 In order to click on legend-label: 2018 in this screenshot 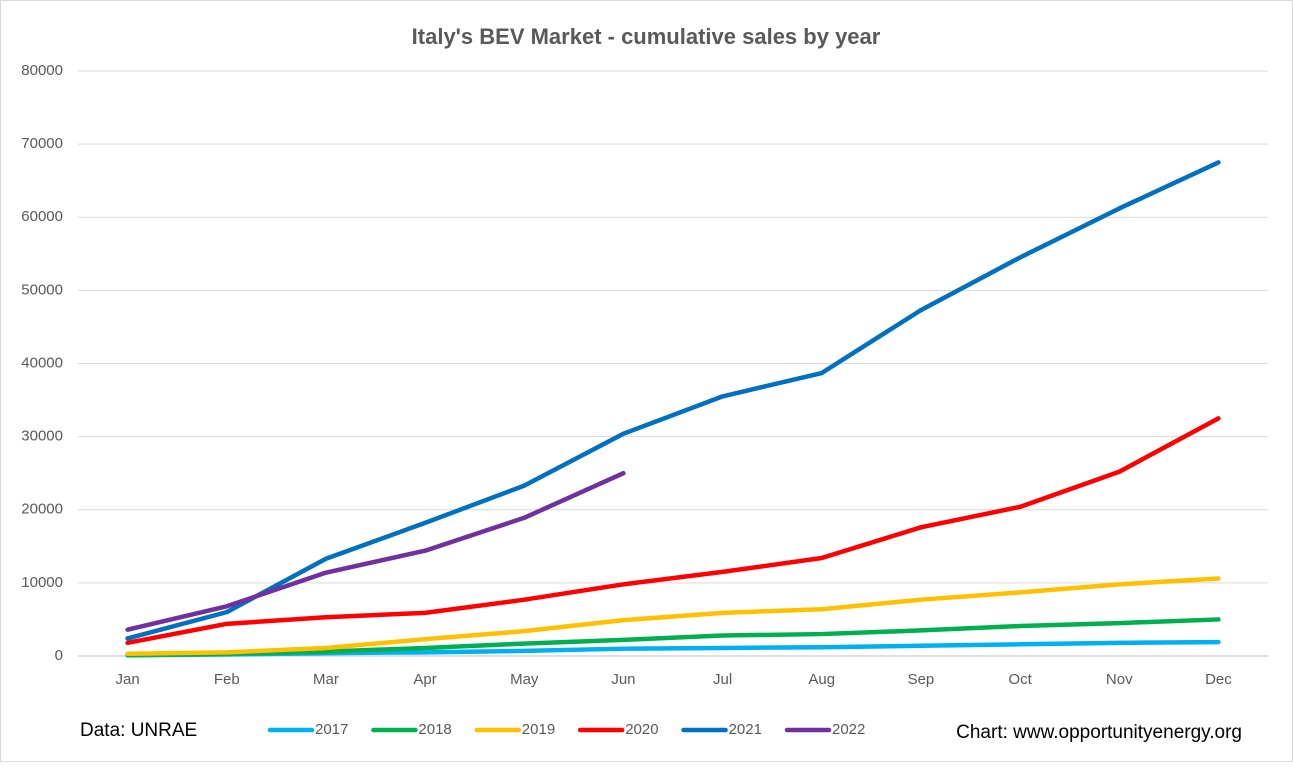, I will do `click(434, 729)`.